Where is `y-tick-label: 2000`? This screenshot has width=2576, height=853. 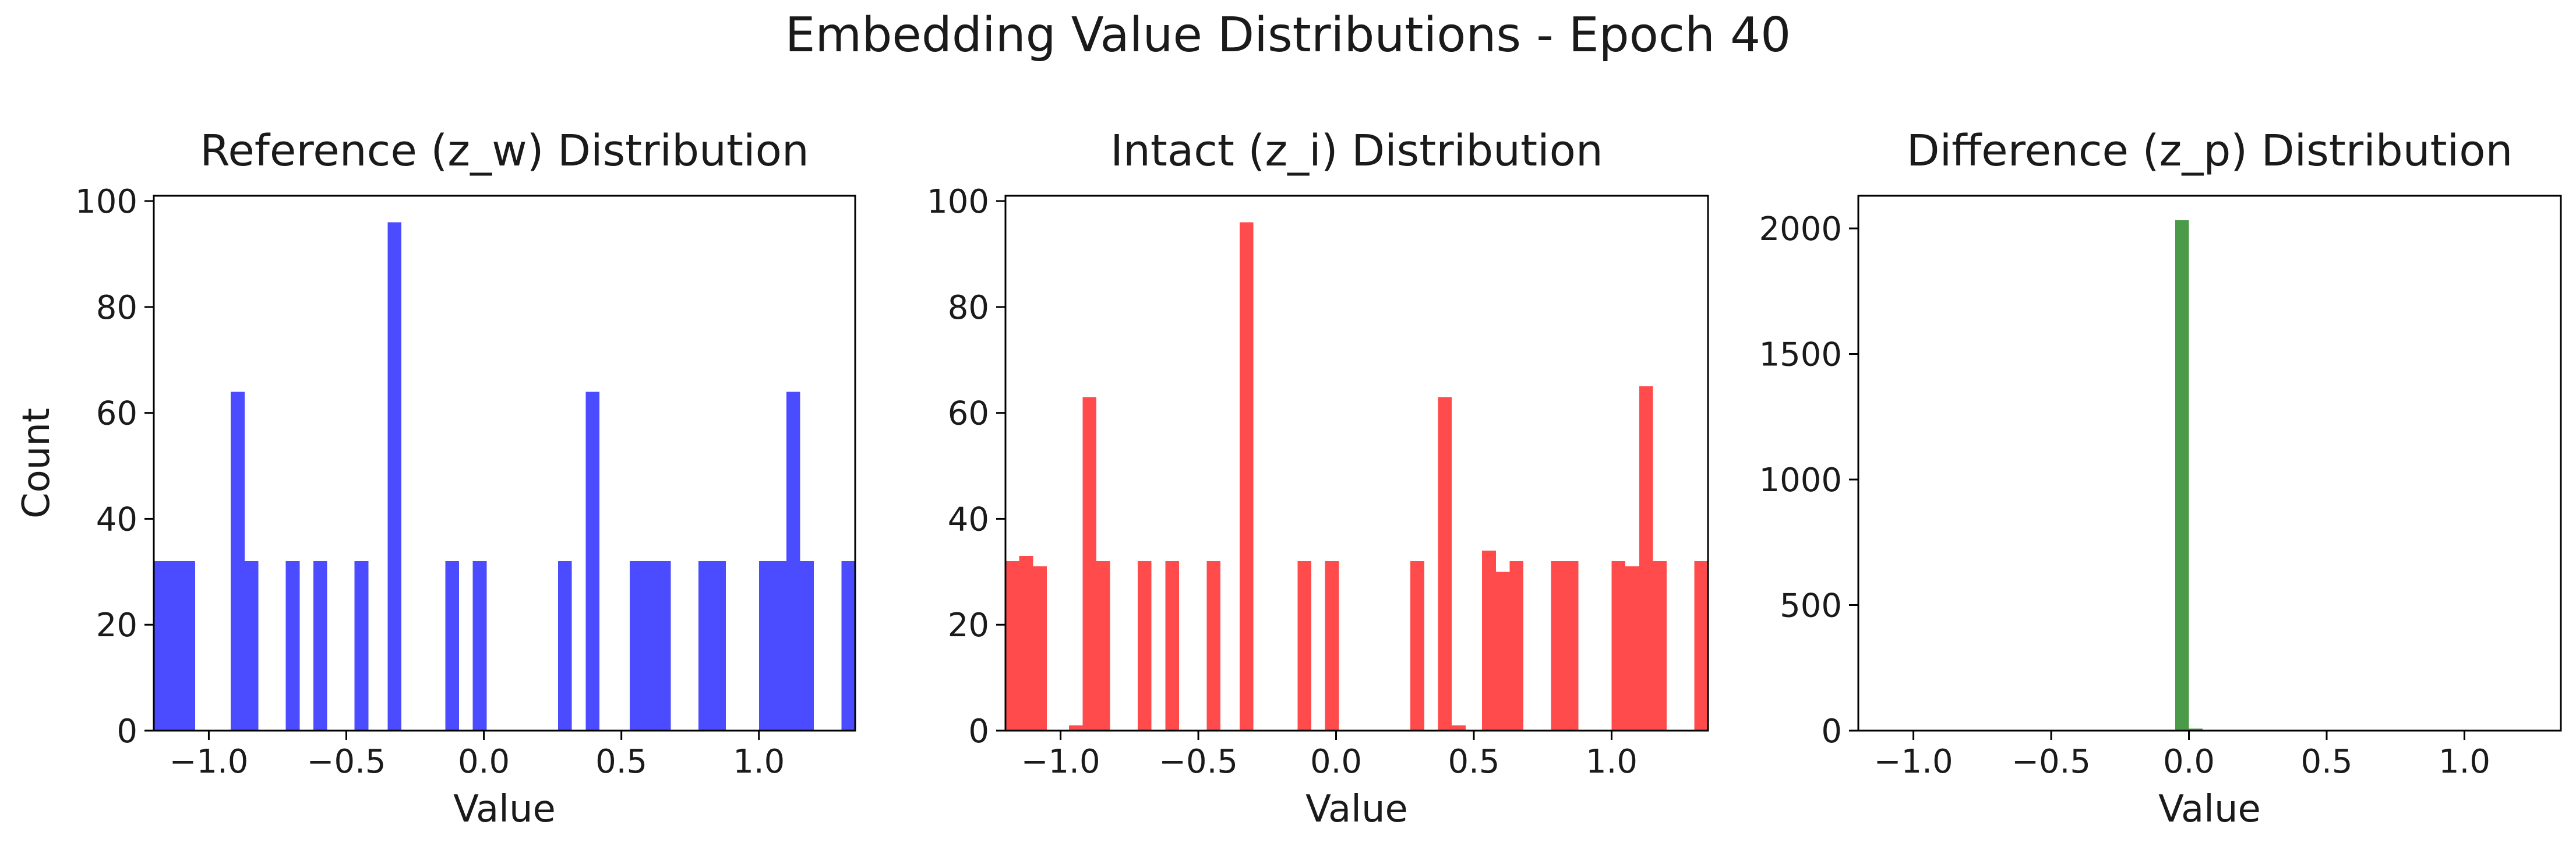 y-tick-label: 2000 is located at coordinates (1800, 229).